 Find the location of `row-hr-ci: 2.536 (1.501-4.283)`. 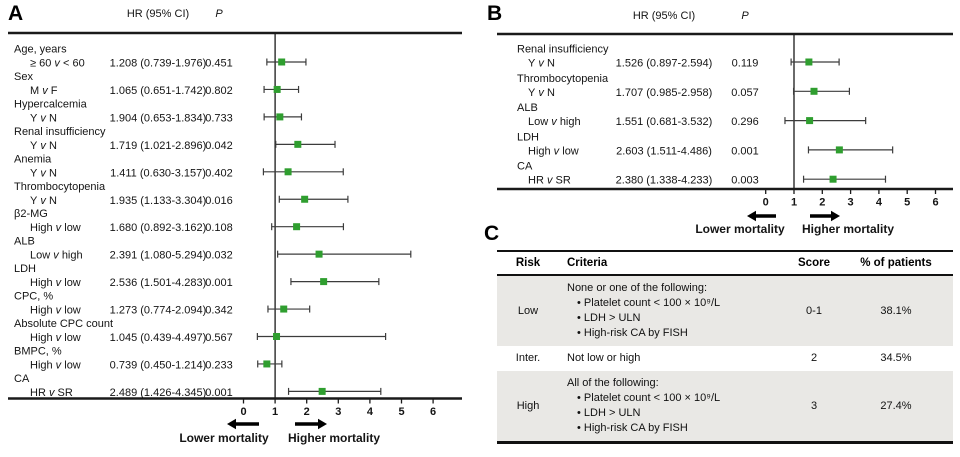

row-hr-ci: 2.536 (1.501-4.283) is located at coordinates (158, 283).